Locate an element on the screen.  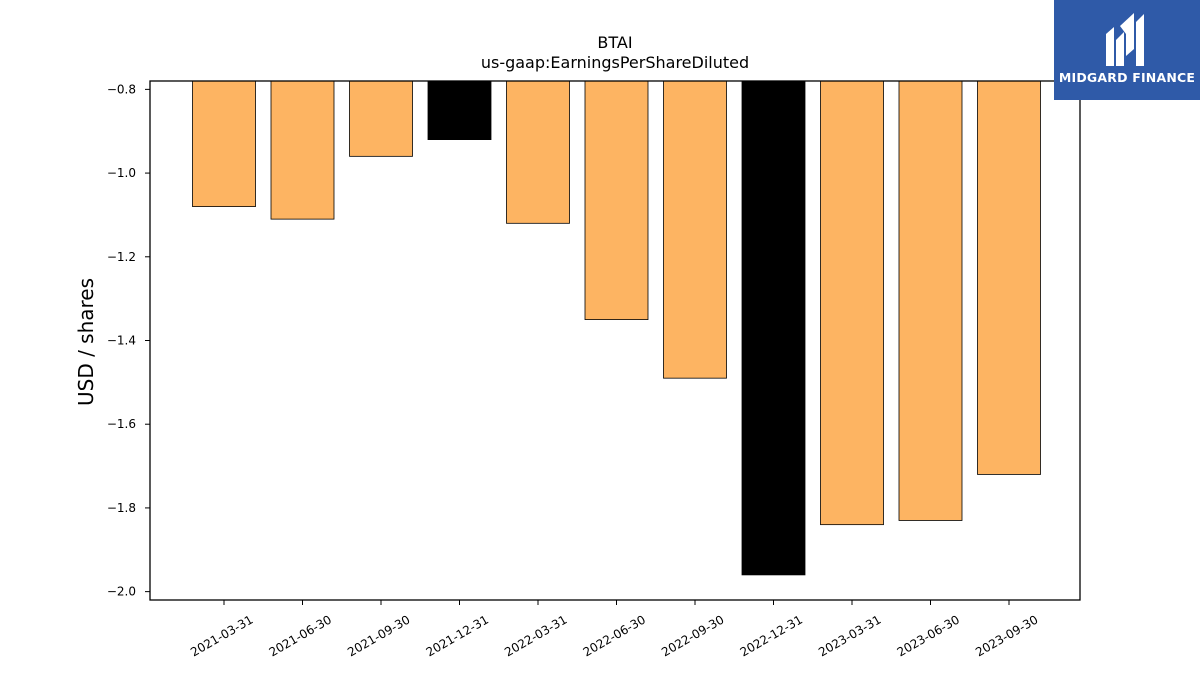
midgard-finance-logo: MIDGARD FINANCE is located at coordinates (1127, 50).